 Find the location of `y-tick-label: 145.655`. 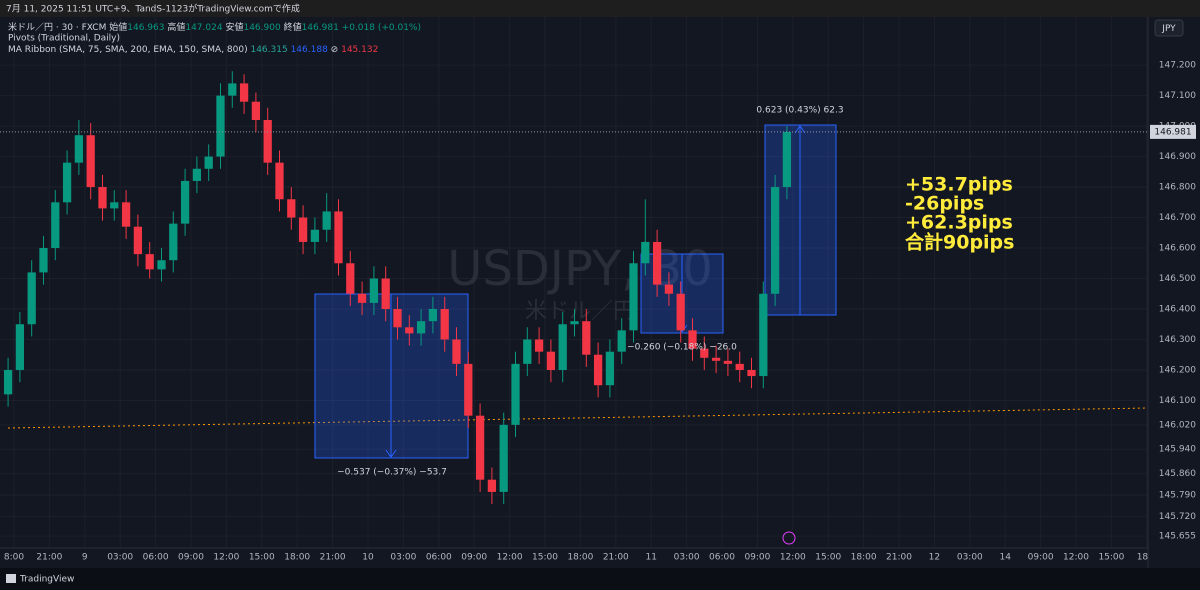

y-tick-label: 145.655 is located at coordinates (1177, 537).